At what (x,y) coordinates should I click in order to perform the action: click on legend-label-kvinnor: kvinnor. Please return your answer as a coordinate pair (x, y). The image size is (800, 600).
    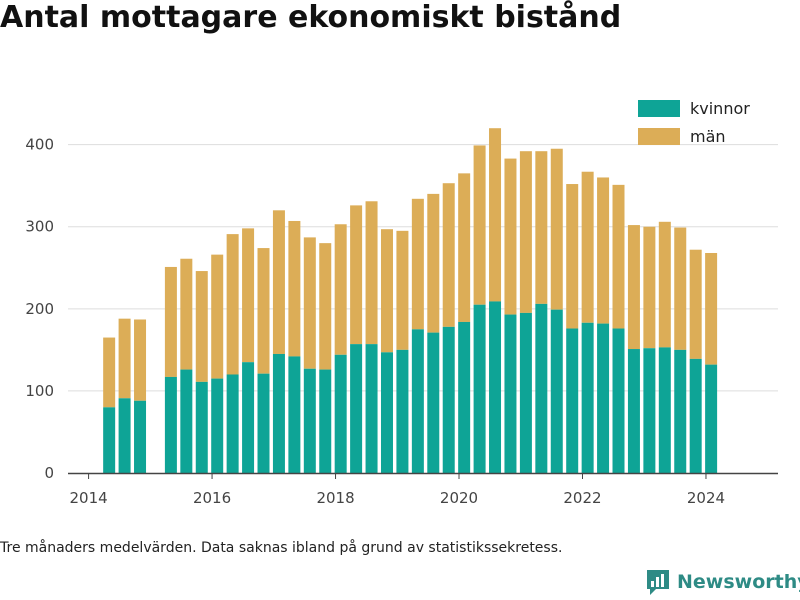
    Looking at the image, I should click on (720, 108).